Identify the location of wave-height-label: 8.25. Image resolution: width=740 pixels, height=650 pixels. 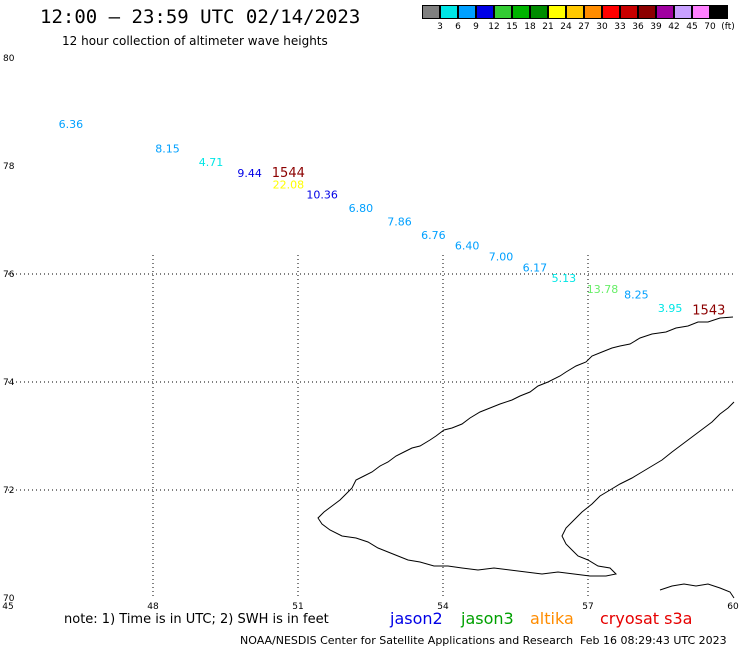
(636, 294).